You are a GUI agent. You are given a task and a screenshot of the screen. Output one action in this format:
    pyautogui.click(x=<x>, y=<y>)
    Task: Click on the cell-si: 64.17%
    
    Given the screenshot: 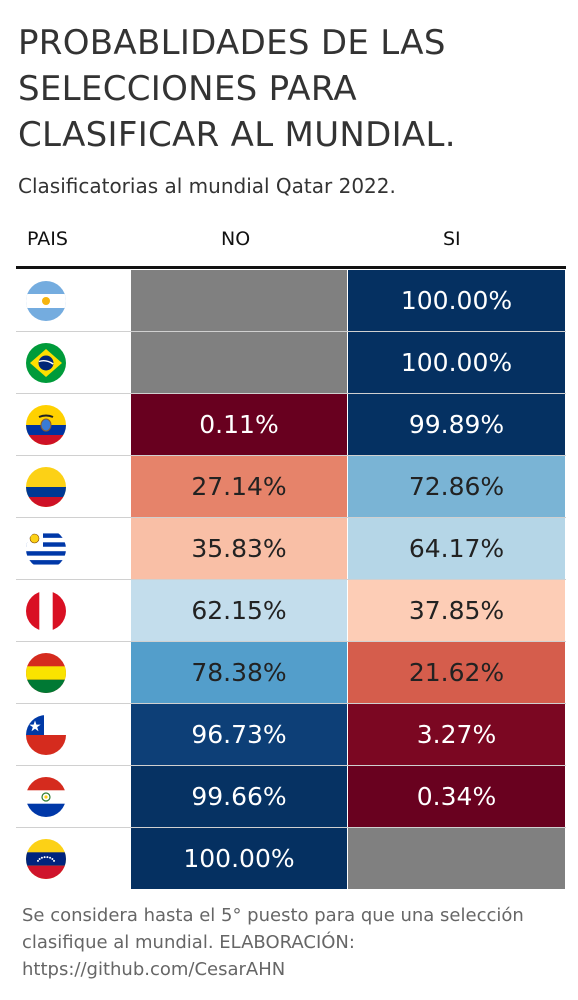 What is the action you would take?
    pyautogui.click(x=457, y=548)
    